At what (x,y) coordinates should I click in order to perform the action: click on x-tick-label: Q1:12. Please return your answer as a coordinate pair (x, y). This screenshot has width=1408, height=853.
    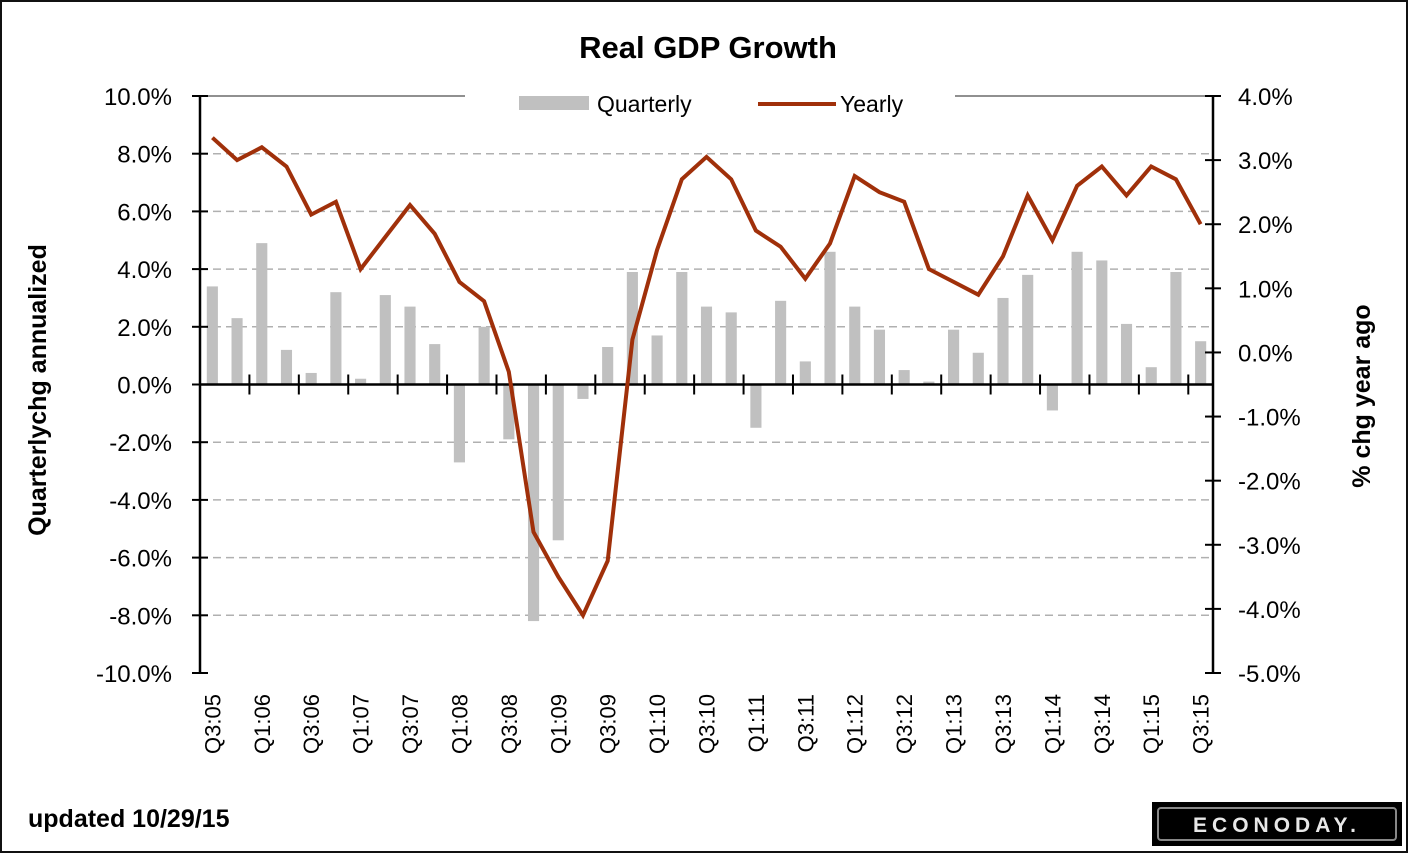
    Looking at the image, I should click on (855, 724).